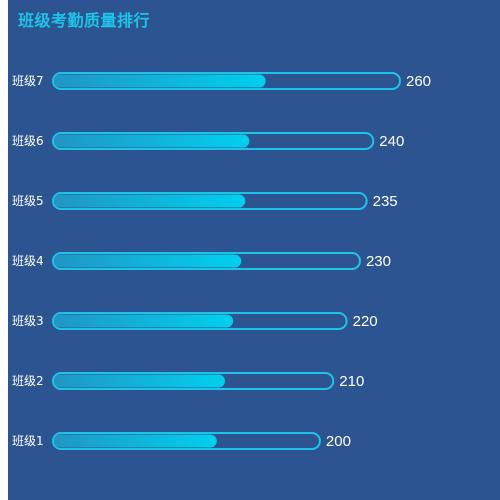 This screenshot has width=500, height=500. Describe the element at coordinates (84, 20) in the screenshot. I see `chart-title: 班级考勤质量排行` at that location.